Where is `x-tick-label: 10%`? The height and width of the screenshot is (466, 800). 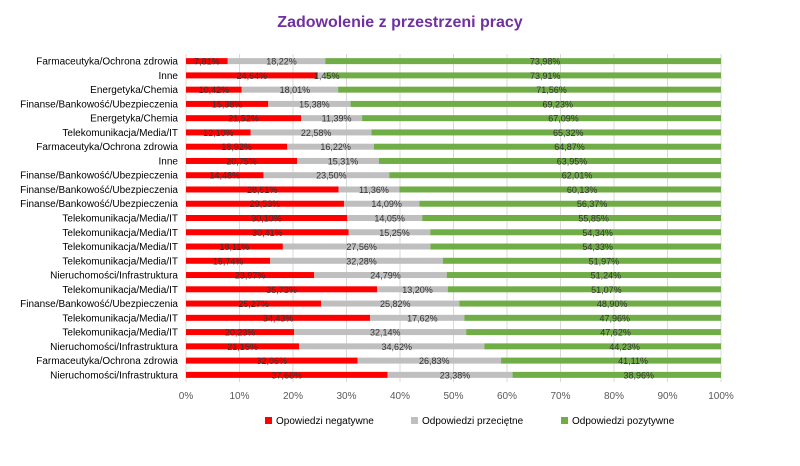 x-tick-label: 10% is located at coordinates (239, 396).